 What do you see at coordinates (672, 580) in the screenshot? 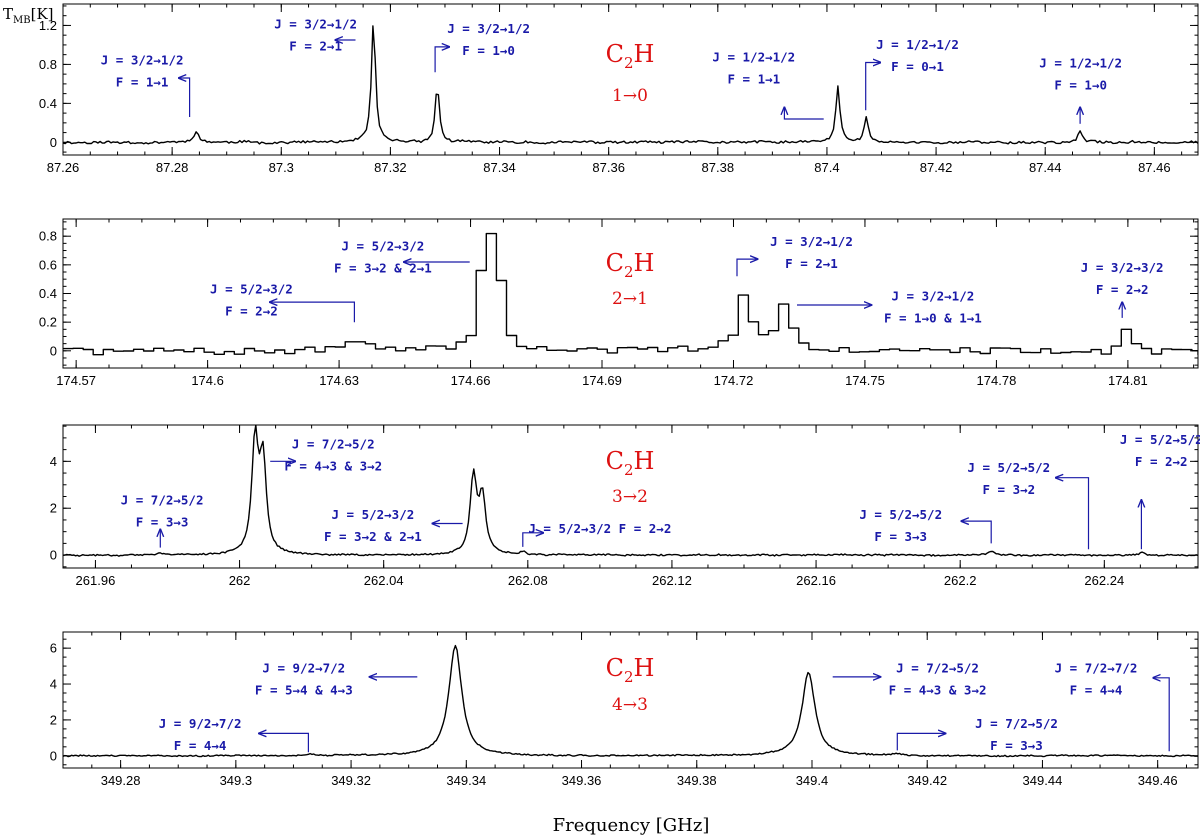
I see `x-tick-label: 262.12` at bounding box center [672, 580].